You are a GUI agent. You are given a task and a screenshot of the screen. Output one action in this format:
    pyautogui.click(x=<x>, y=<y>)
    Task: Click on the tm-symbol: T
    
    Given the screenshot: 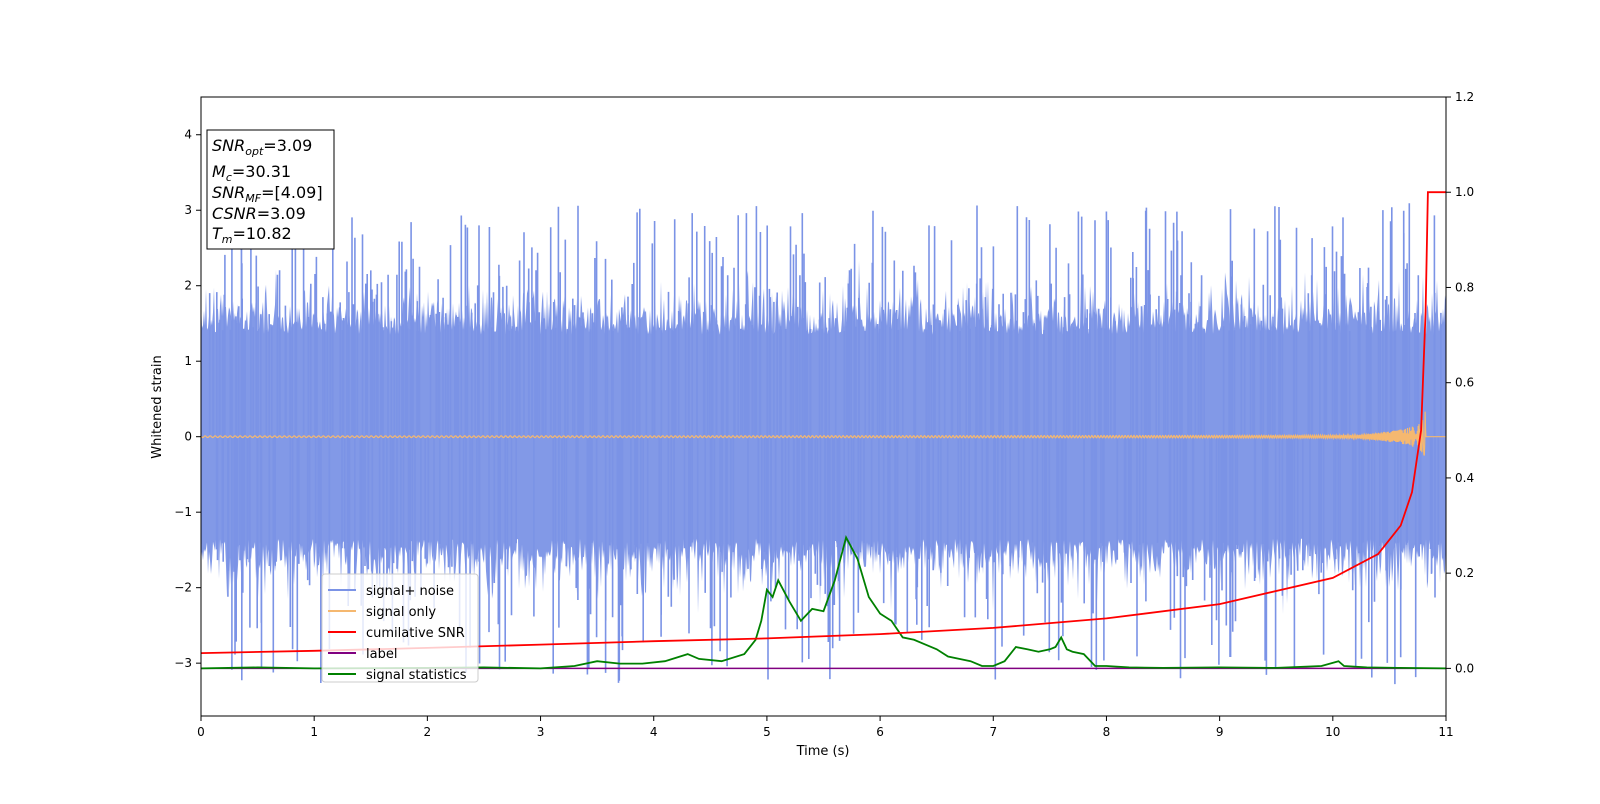 What is the action you would take?
    pyautogui.click(x=217, y=233)
    